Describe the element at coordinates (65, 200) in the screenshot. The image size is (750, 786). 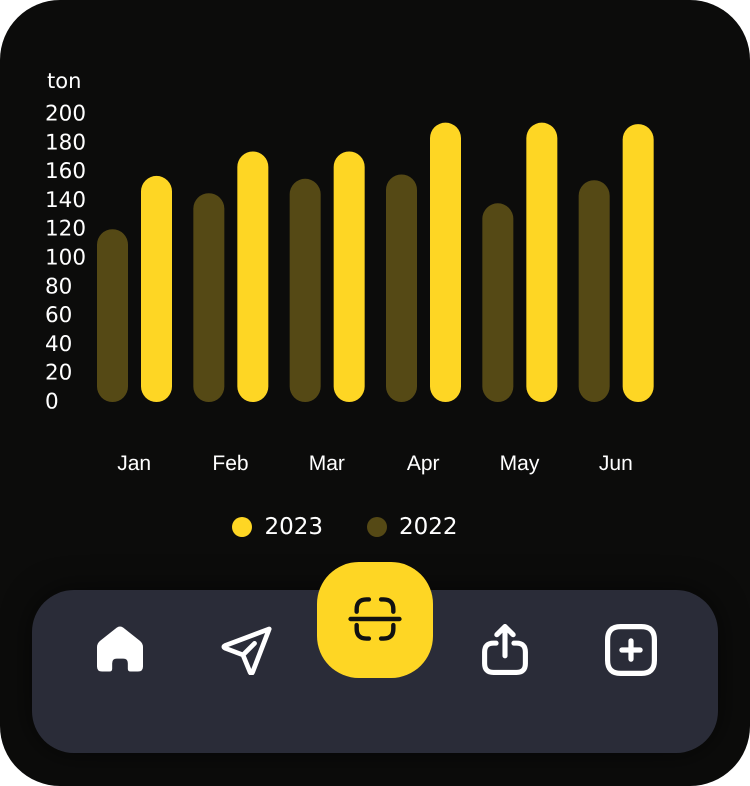
I see `y-tick-label: 140` at that location.